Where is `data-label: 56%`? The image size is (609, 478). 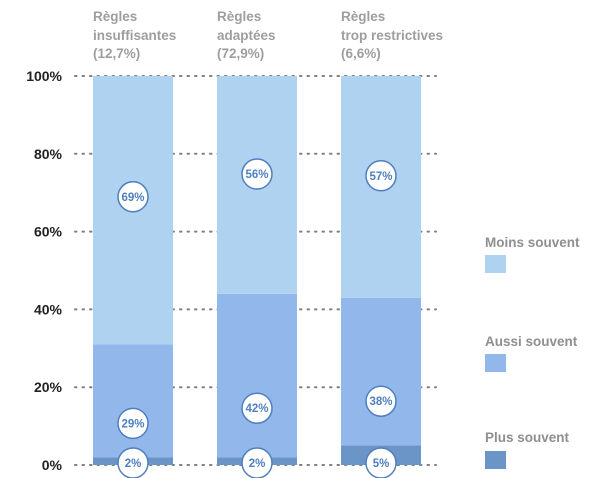 data-label: 56% is located at coordinates (256, 175).